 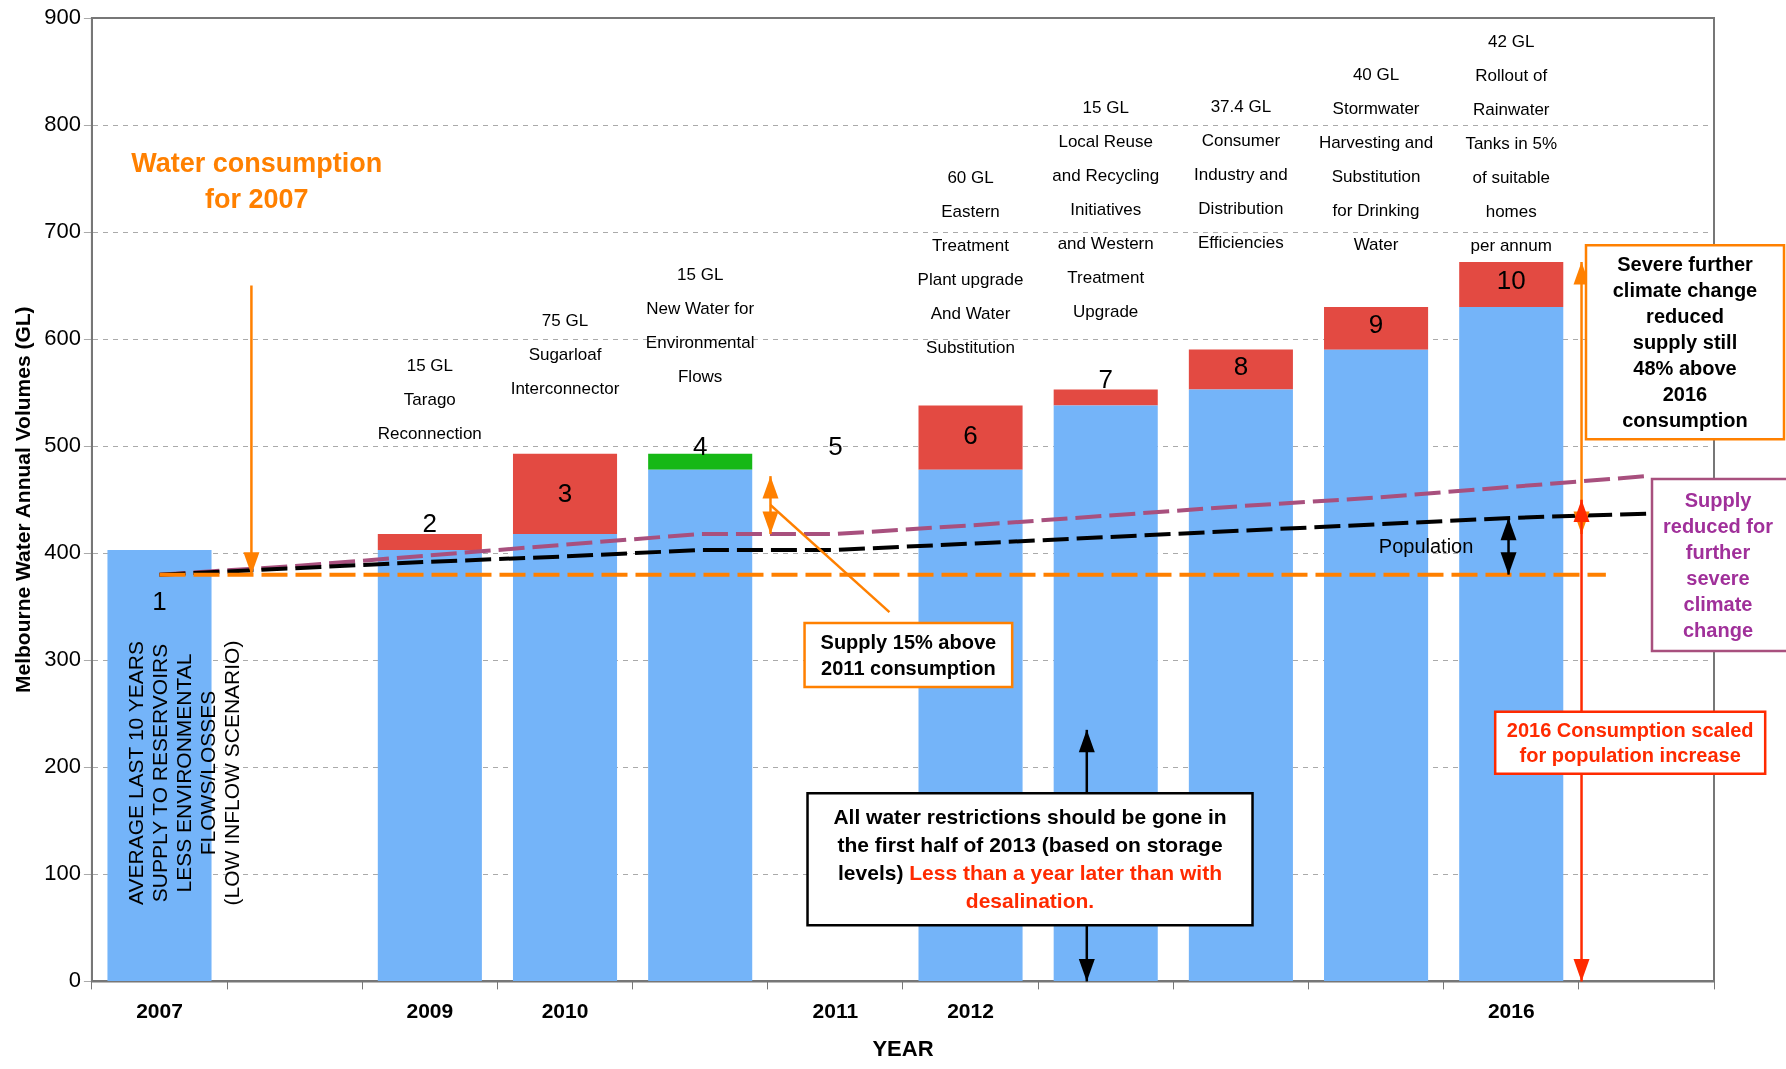 I want to click on x-tick-label: 2009, so click(x=430, y=1010).